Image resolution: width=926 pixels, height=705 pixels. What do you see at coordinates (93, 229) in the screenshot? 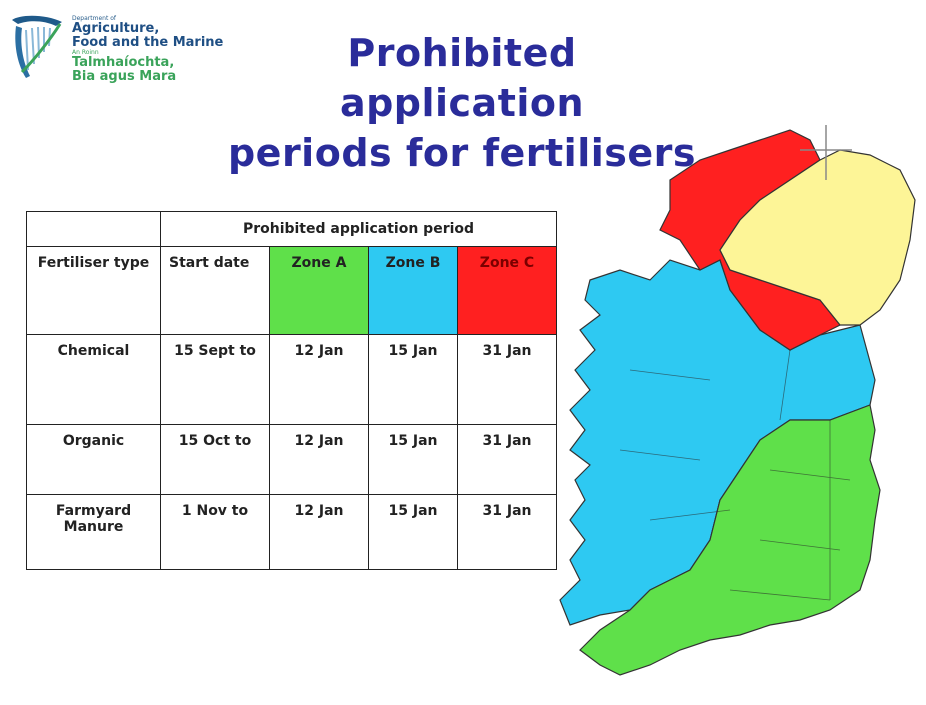
I see `empty-header-cell` at bounding box center [93, 229].